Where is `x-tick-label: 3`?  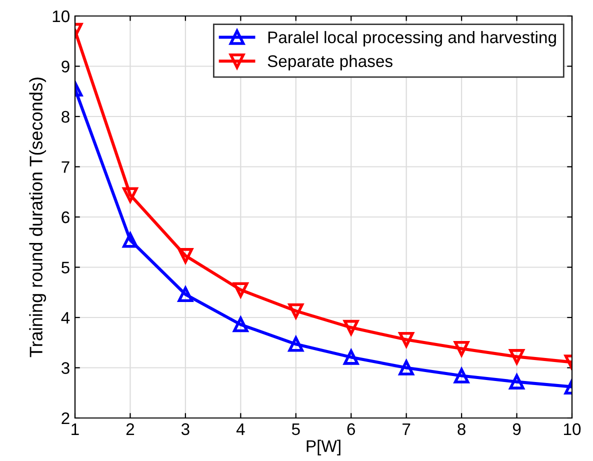
x-tick-label: 3 is located at coordinates (185, 429).